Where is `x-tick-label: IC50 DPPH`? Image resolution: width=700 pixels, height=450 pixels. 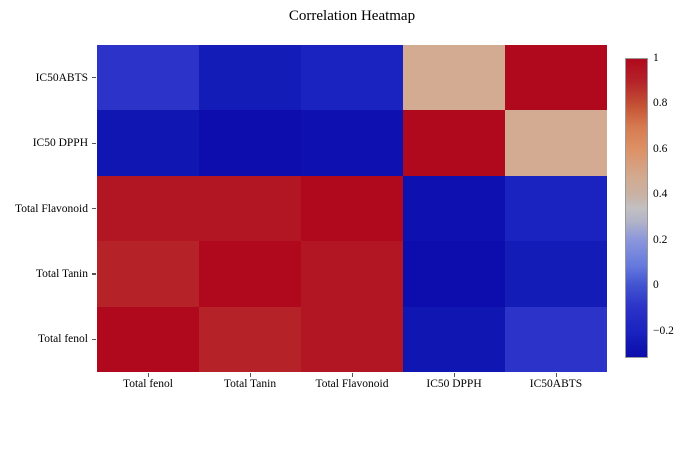 x-tick-label: IC50 DPPH is located at coordinates (454, 384).